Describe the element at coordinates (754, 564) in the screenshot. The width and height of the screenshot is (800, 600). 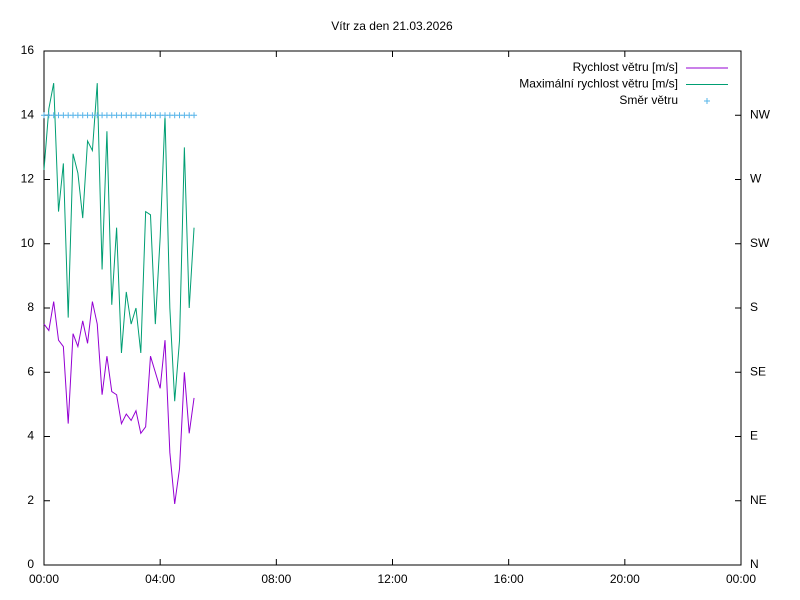
I see `y2-tick-label: N` at that location.